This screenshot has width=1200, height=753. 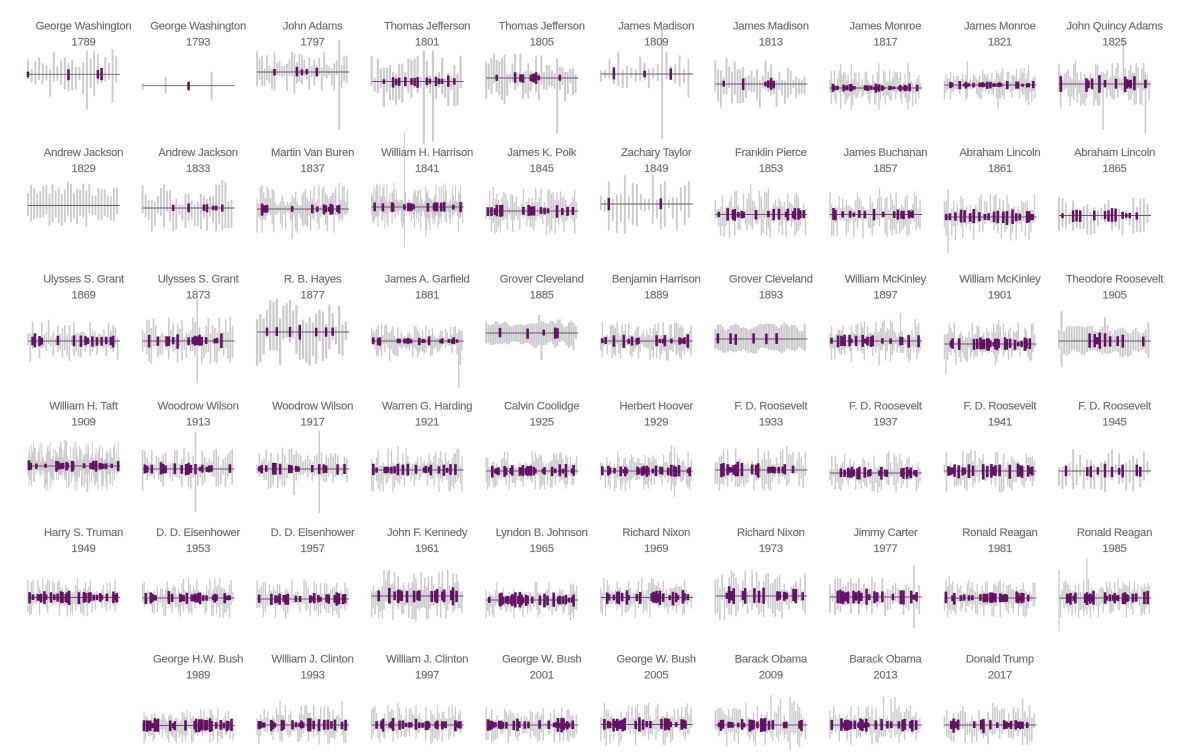 I want to click on svg-text: Jimmy Carter, so click(x=885, y=533).